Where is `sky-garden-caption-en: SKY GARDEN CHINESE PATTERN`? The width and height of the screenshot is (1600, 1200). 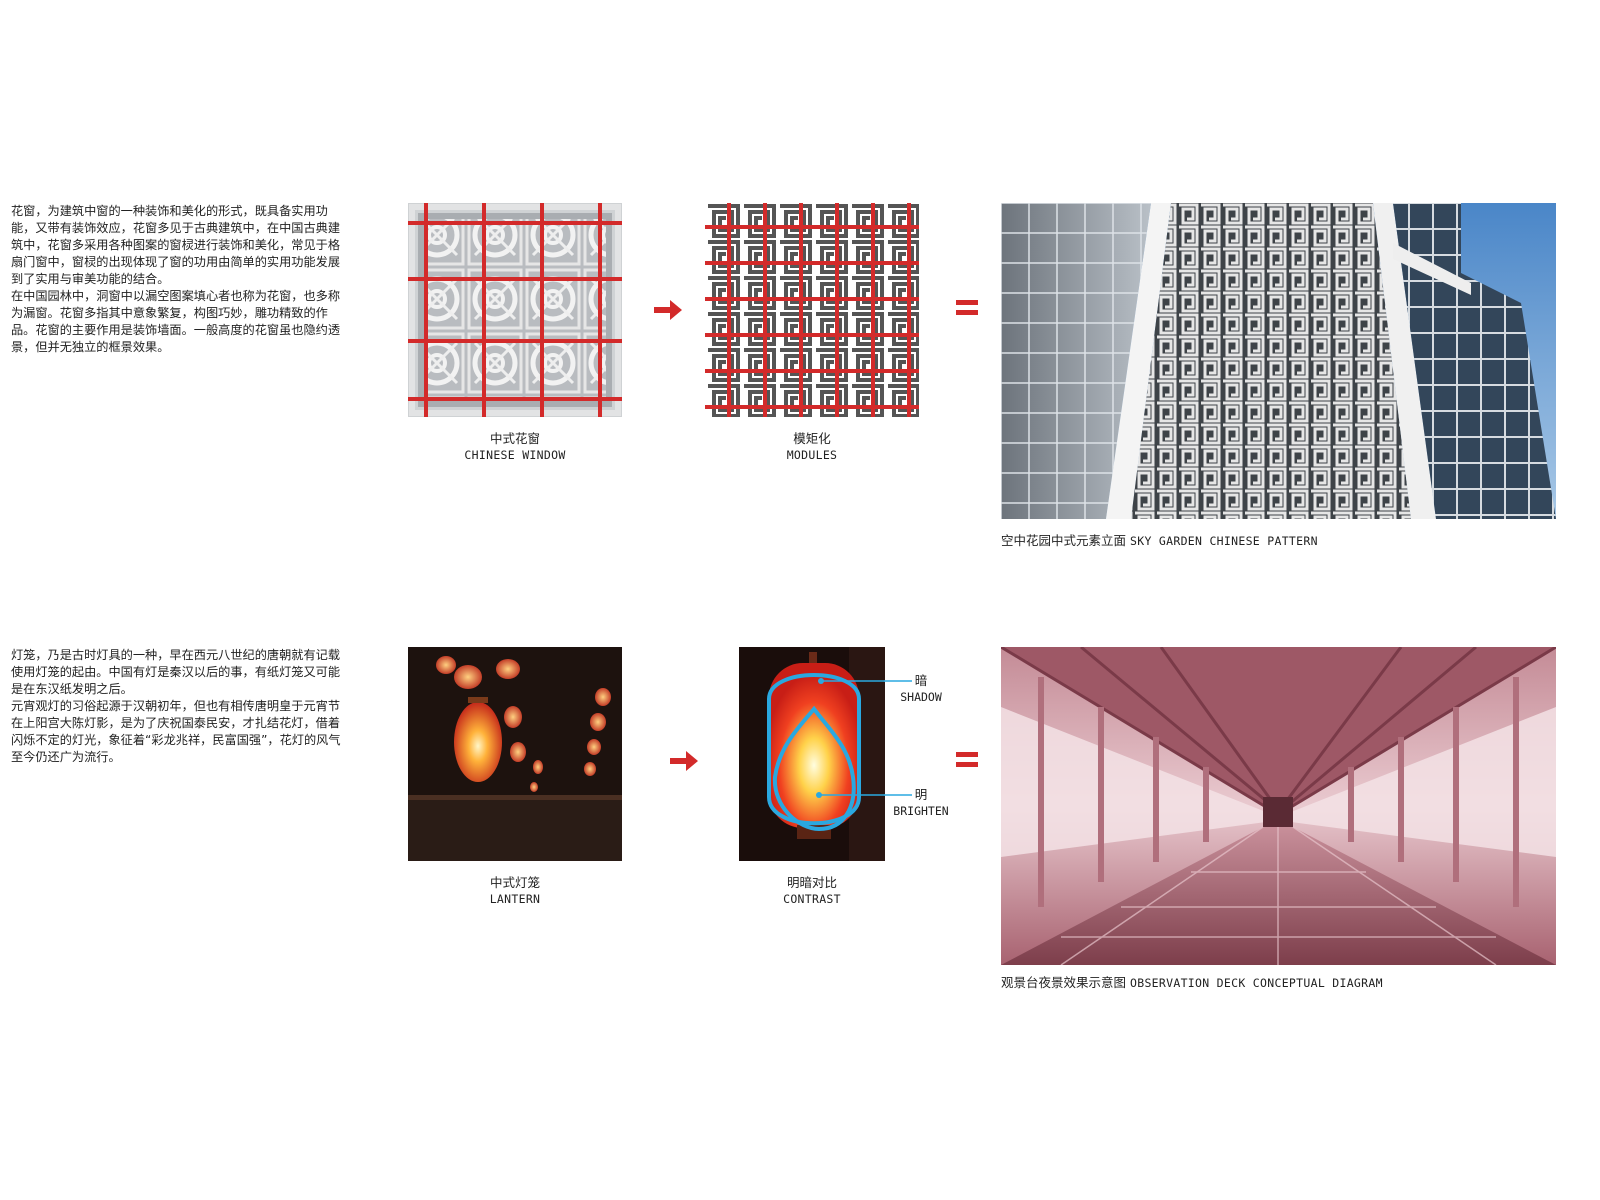
sky-garden-caption-en: SKY GARDEN CHINESE PATTERN is located at coordinates (1224, 541).